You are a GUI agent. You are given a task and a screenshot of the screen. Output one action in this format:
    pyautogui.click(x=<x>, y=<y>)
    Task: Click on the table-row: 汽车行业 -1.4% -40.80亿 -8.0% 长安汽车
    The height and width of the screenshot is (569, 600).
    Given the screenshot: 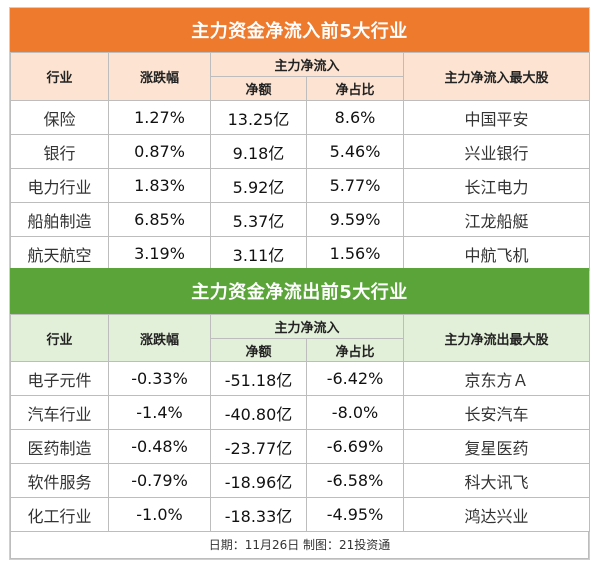 What is the action you would take?
    pyautogui.click(x=300, y=412)
    